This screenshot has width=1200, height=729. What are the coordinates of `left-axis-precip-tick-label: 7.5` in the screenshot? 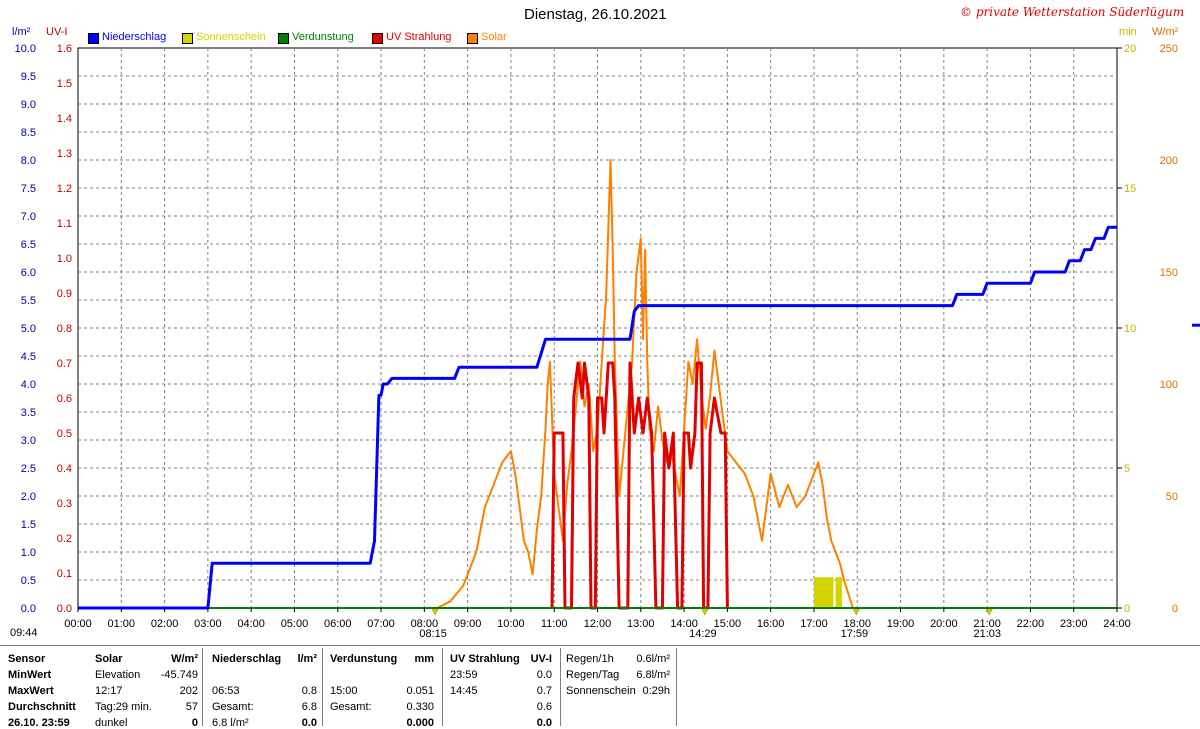 It's located at (28, 189).